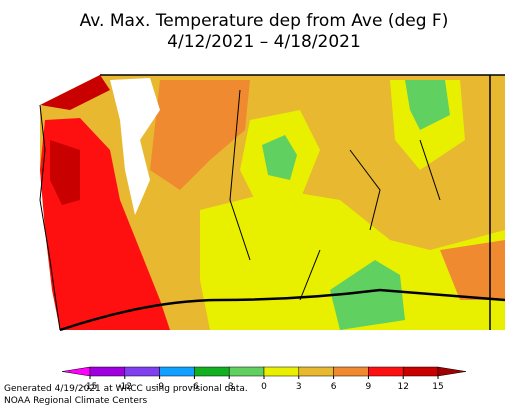 Image resolution: width=528 pixels, height=412 pixels. I want to click on colorbar-tick-label: -3, so click(229, 387).